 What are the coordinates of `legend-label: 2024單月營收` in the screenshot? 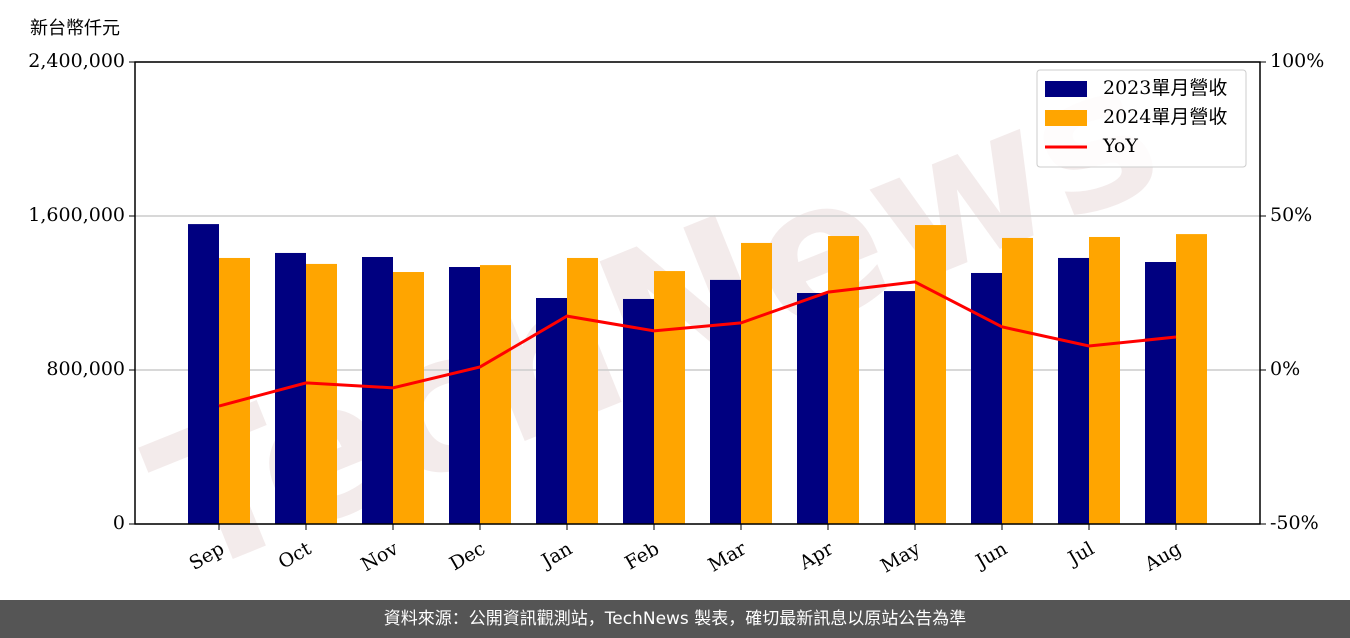 It's located at (1165, 117).